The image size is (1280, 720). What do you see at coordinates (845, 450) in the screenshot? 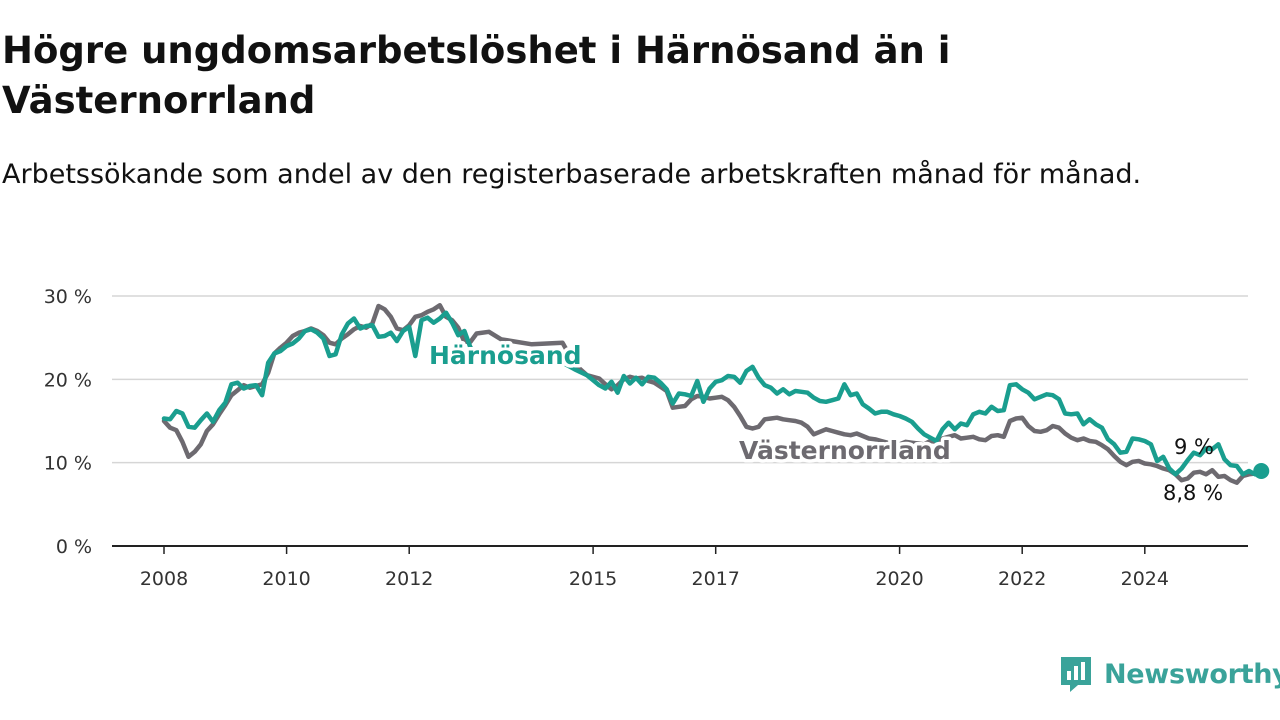
I see `series-label-vasternorrland: Västernorrland` at bounding box center [845, 450].